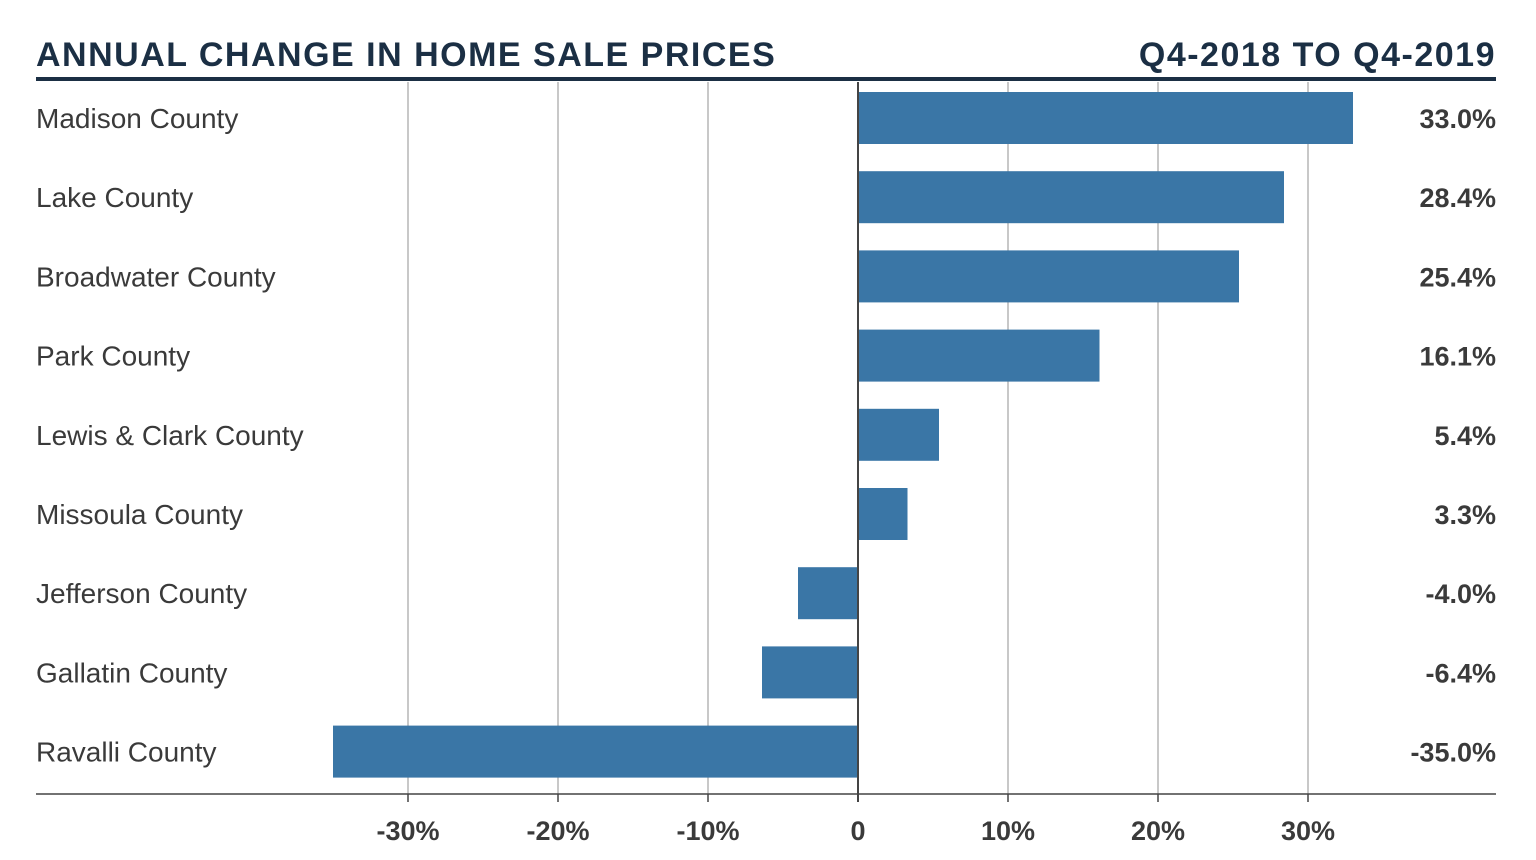 This screenshot has height=860, width=1536. Describe the element at coordinates (1317, 55) in the screenshot. I see `chart-period: Q4-2018 TO Q4-2019` at that location.